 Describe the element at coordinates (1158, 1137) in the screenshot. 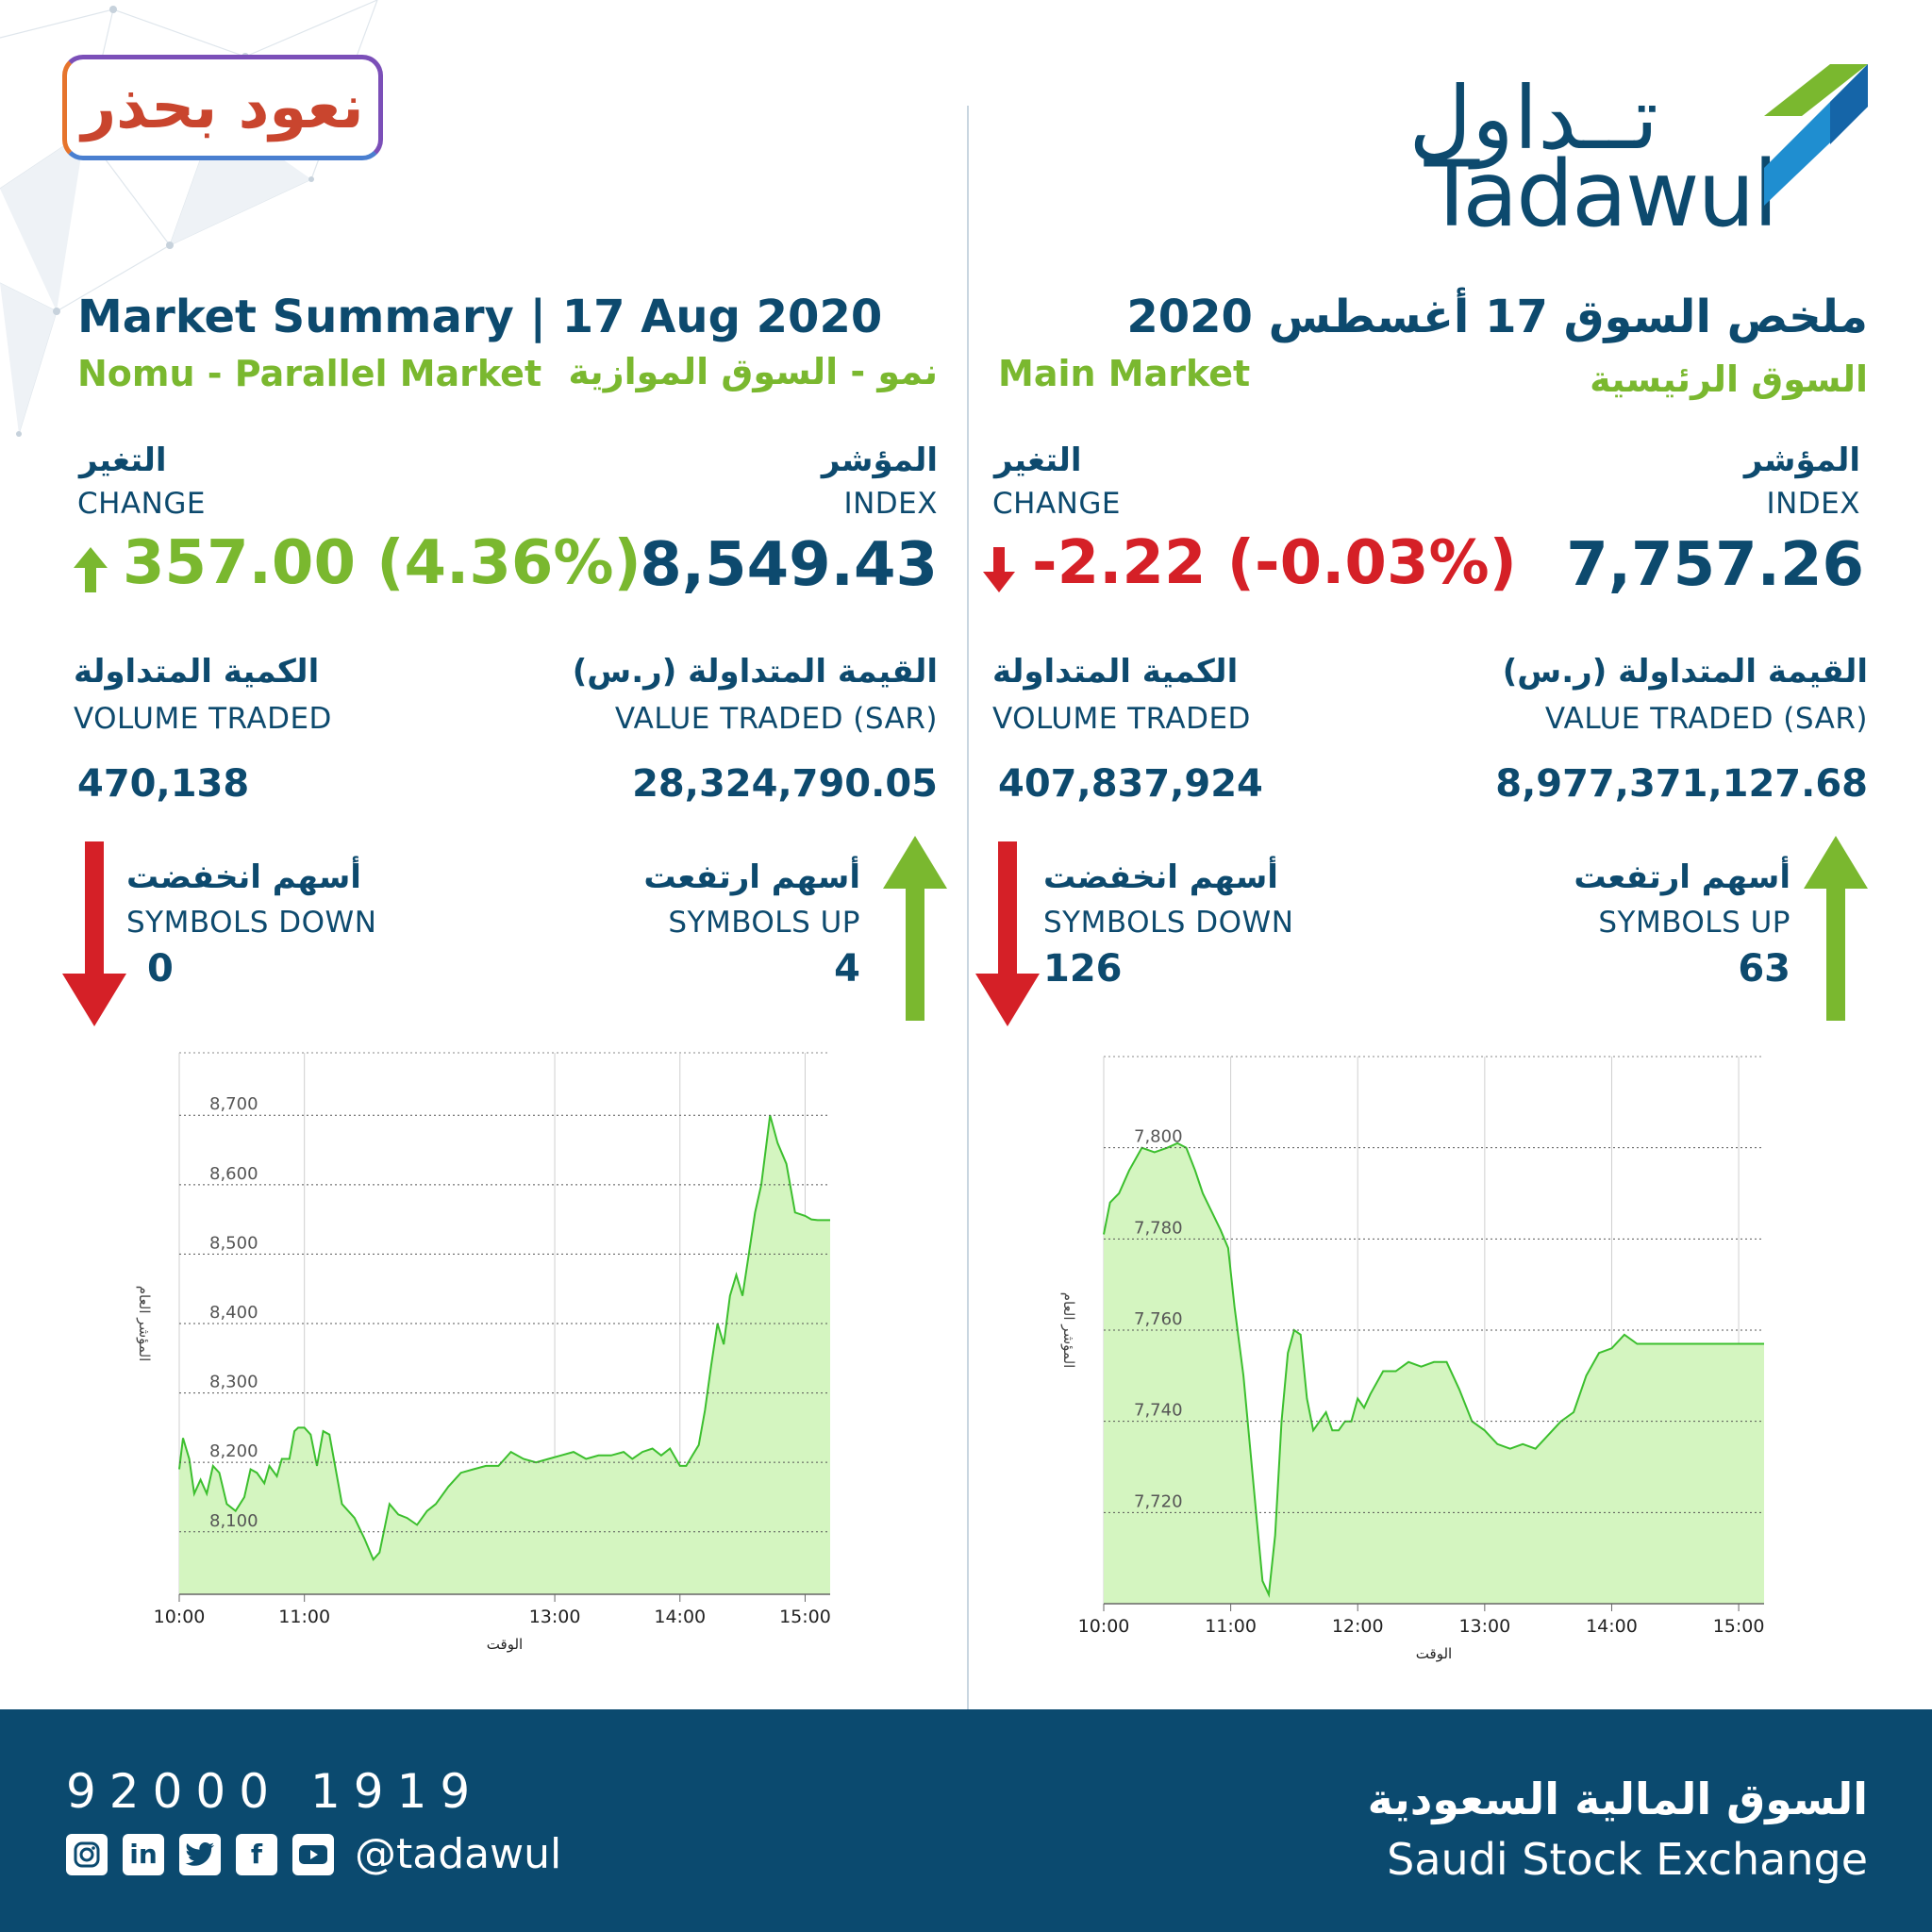

I see `chart-y-tick-label: 7,800` at that location.